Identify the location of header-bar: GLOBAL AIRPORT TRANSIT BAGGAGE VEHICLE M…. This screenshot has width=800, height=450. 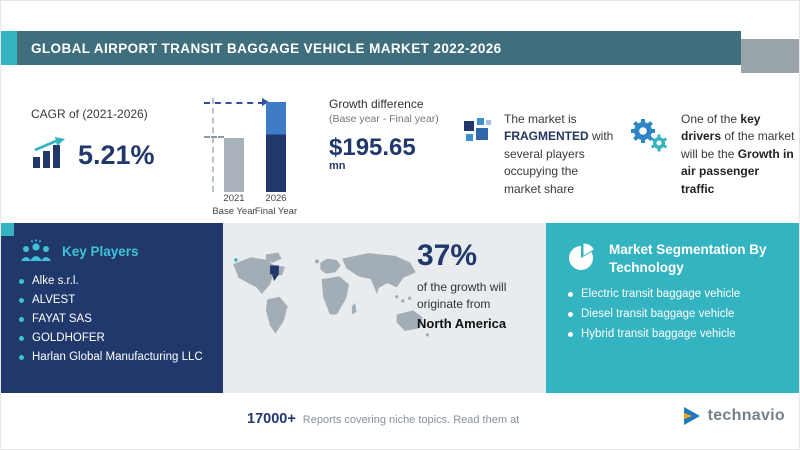
(379, 48).